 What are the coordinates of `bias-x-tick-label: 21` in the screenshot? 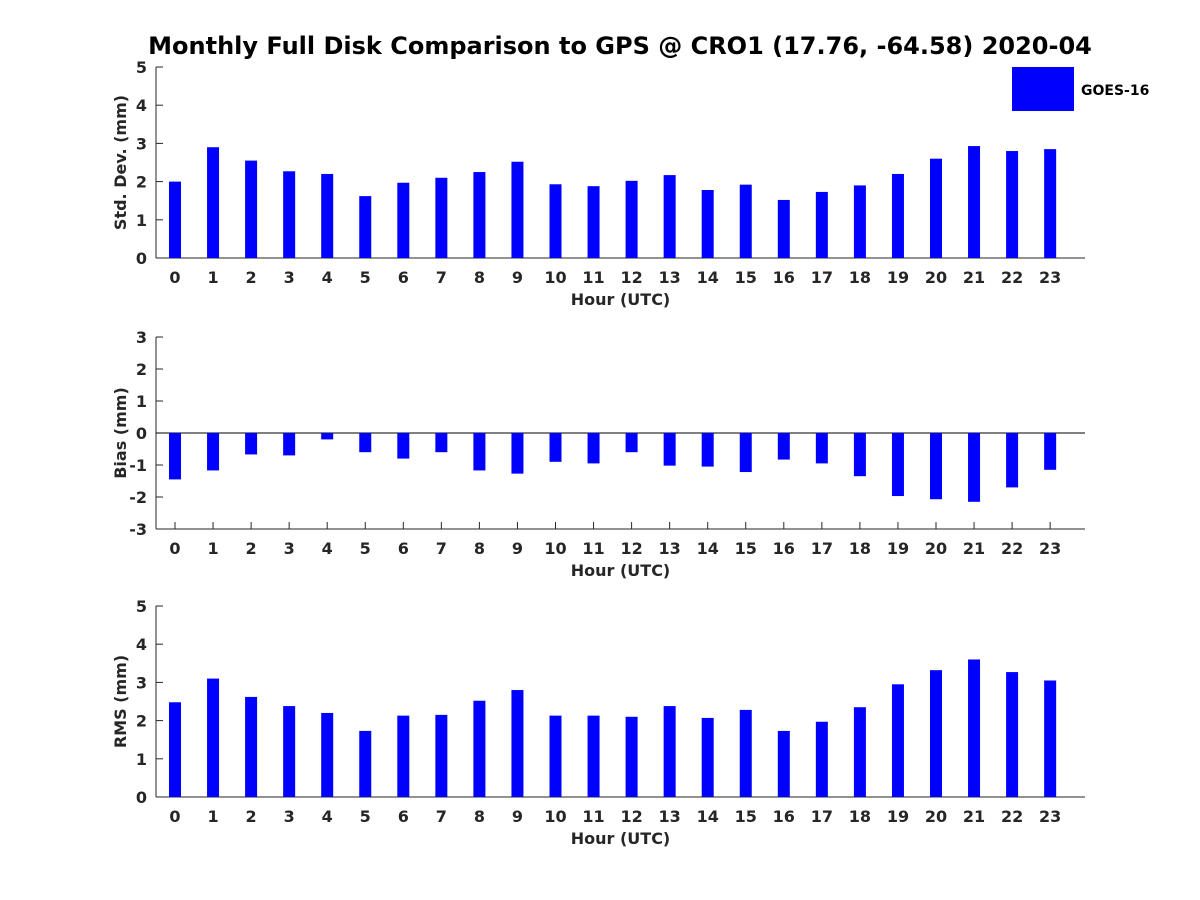 It's located at (974, 548).